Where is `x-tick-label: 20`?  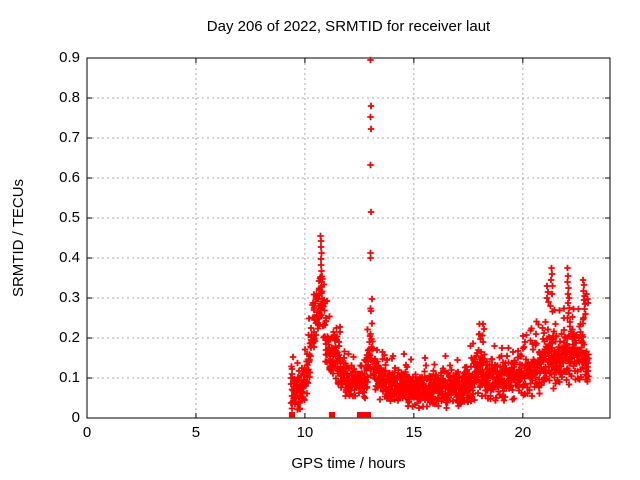 x-tick-label: 20 is located at coordinates (523, 432).